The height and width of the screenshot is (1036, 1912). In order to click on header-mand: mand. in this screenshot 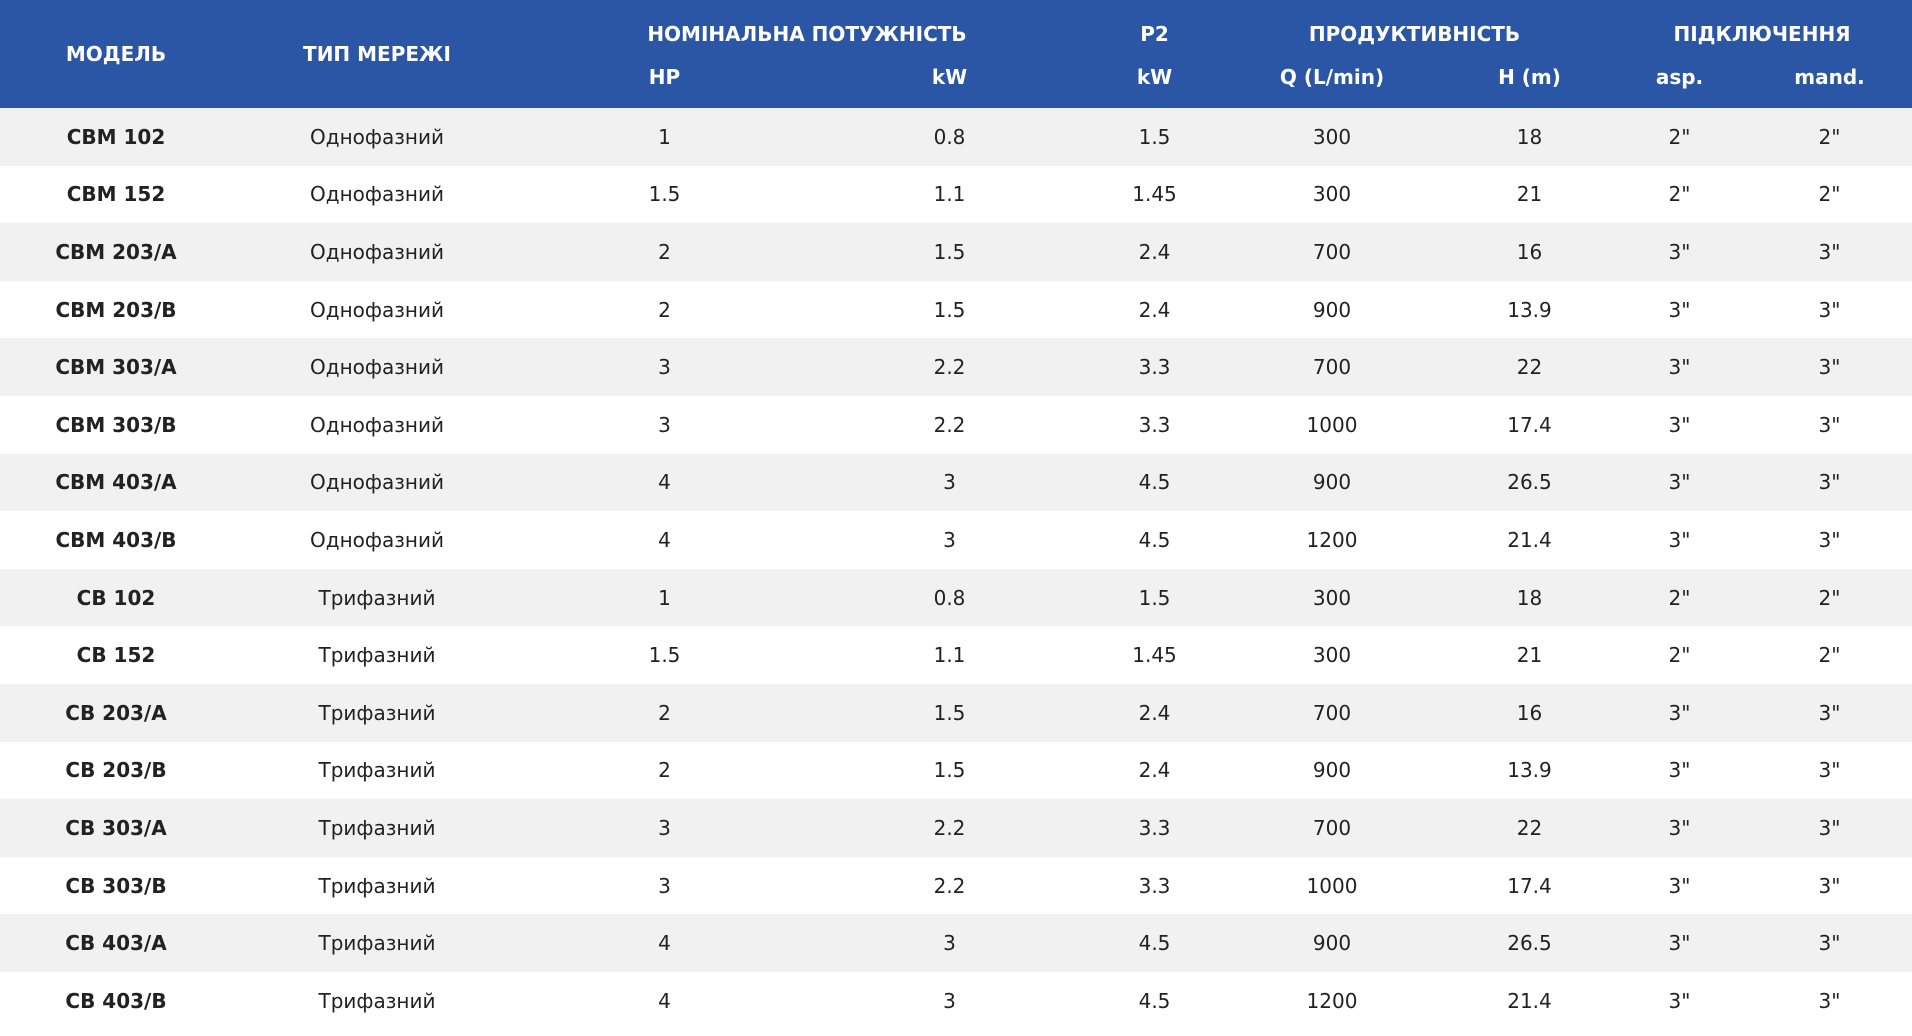, I will do `click(1829, 77)`.